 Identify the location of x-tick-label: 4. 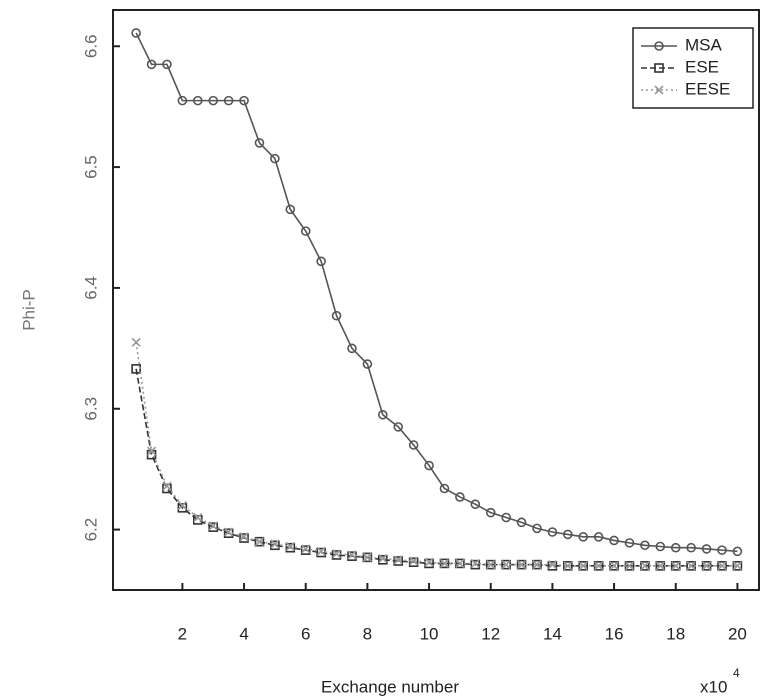
(243, 633).